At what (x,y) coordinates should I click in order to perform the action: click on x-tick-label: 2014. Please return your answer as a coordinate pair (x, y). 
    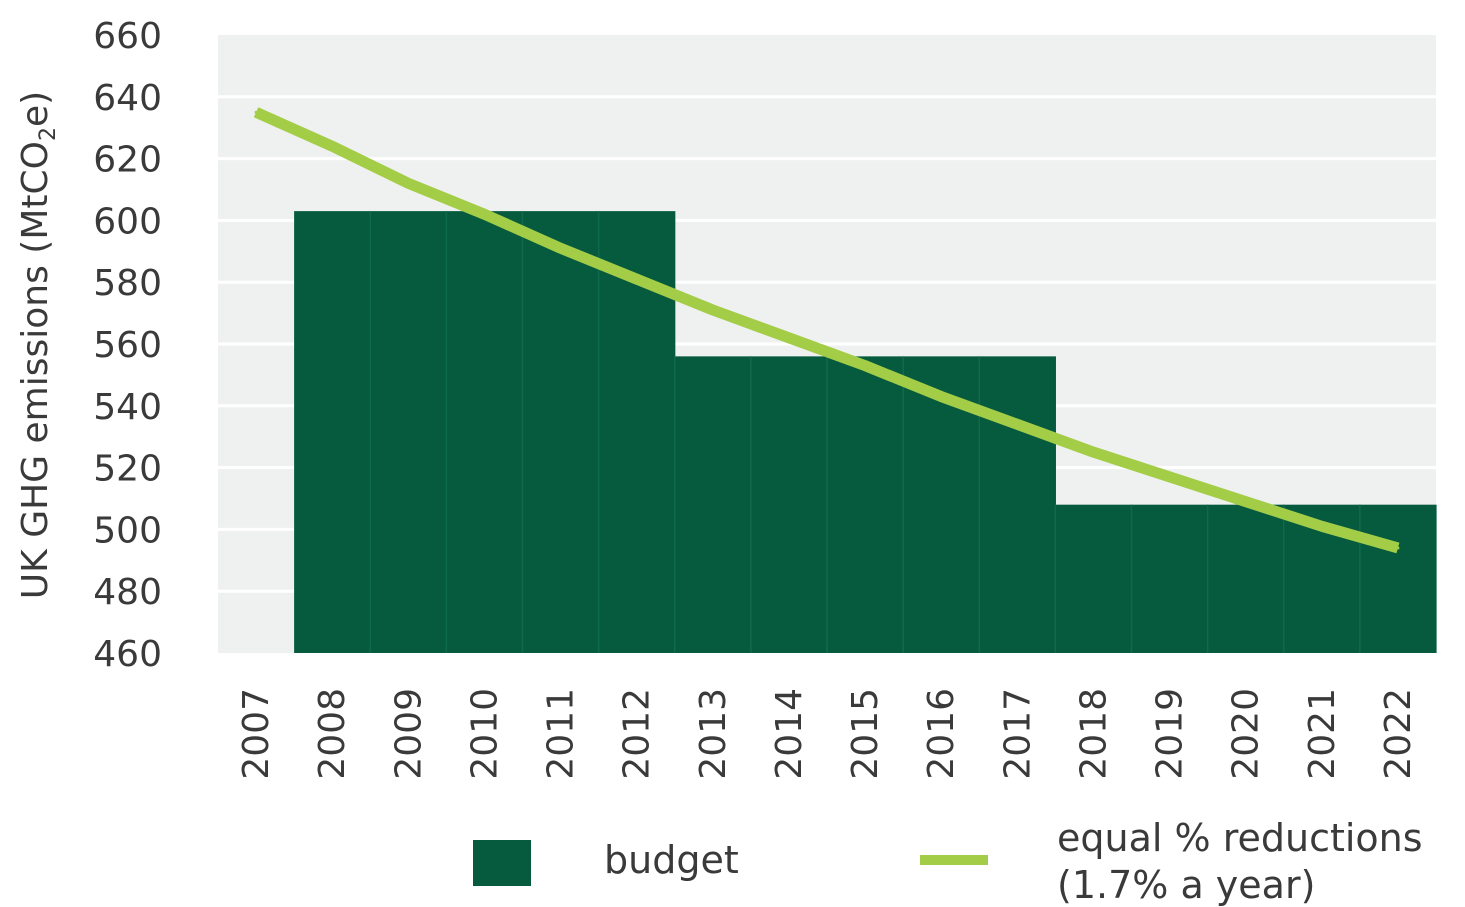
    Looking at the image, I should click on (789, 734).